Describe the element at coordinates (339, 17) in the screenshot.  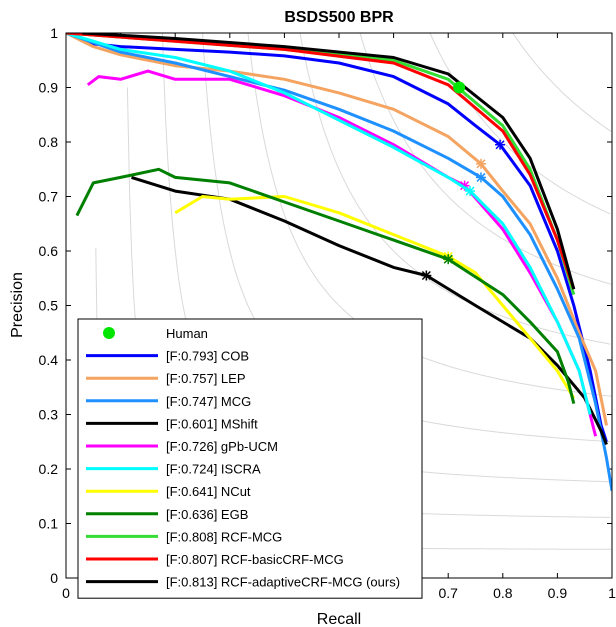
I see `chart-title: BSDS500 BPR` at that location.